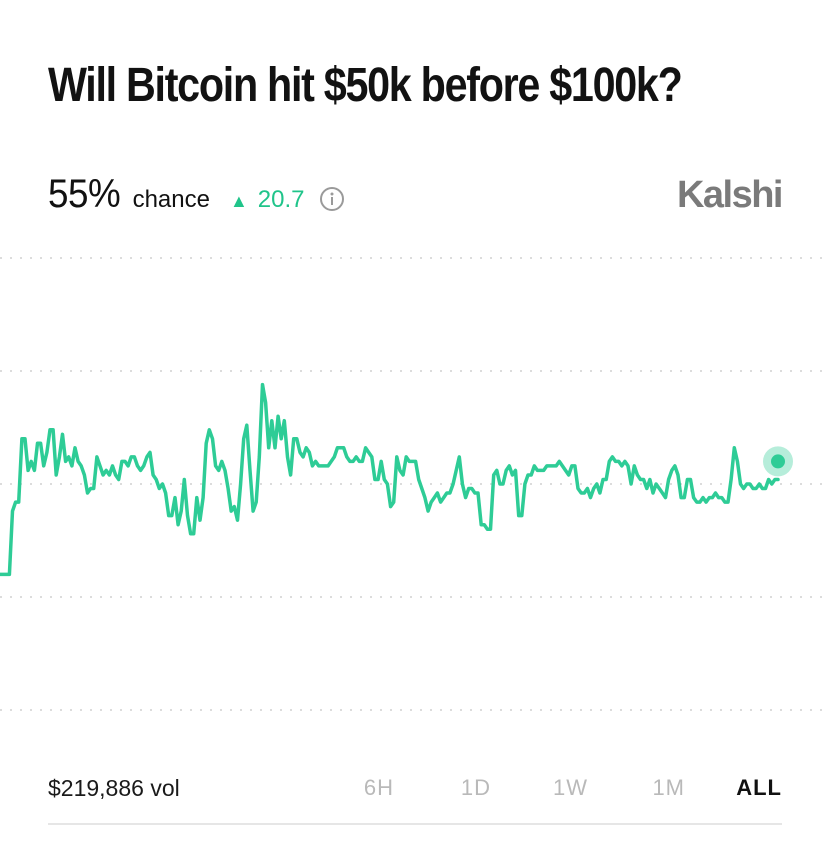 Image resolution: width=830 pixels, height=860 pixels. Describe the element at coordinates (778, 461) in the screenshot. I see `current-point` at that location.